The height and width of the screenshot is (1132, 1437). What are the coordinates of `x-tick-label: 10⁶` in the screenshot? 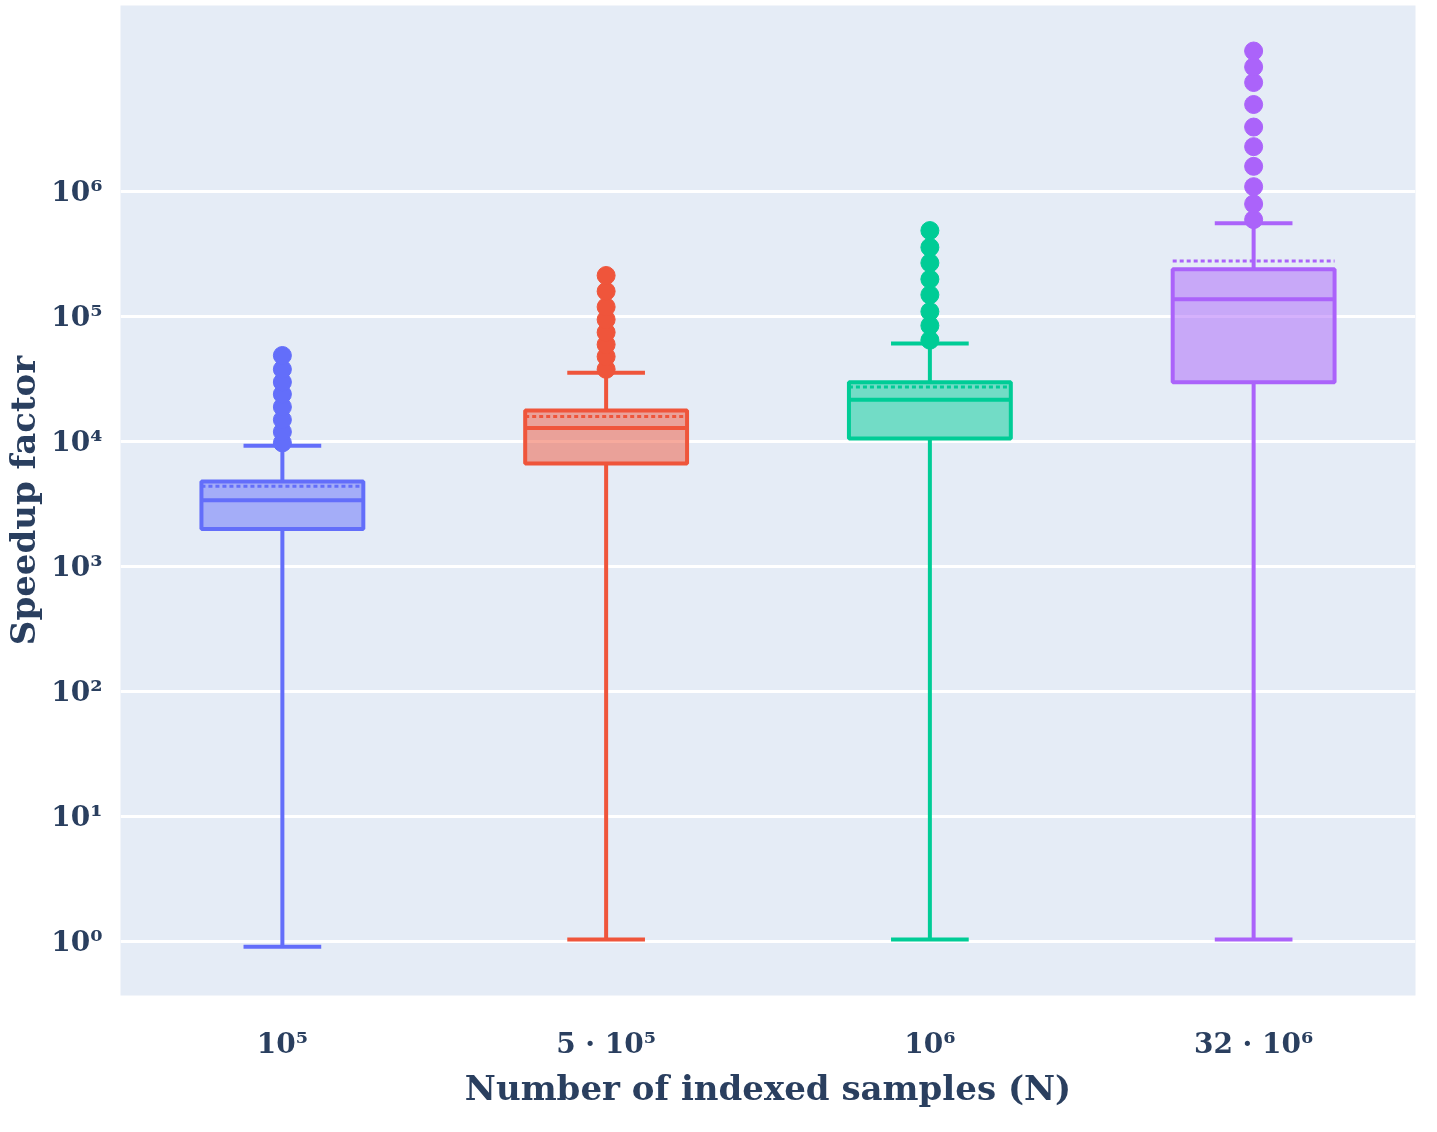 It's located at (930, 1043).